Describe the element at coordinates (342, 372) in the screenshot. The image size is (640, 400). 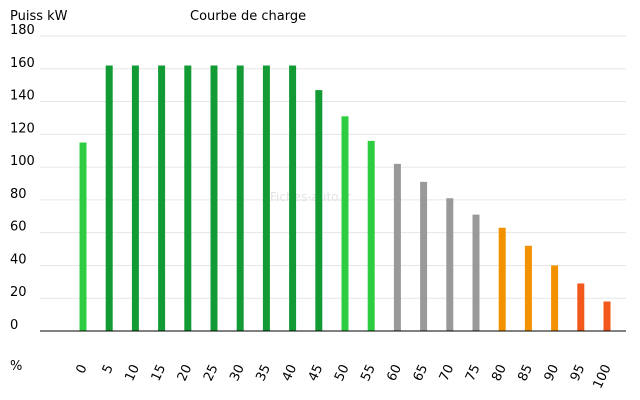
I see `x-tick-label: 50` at that location.